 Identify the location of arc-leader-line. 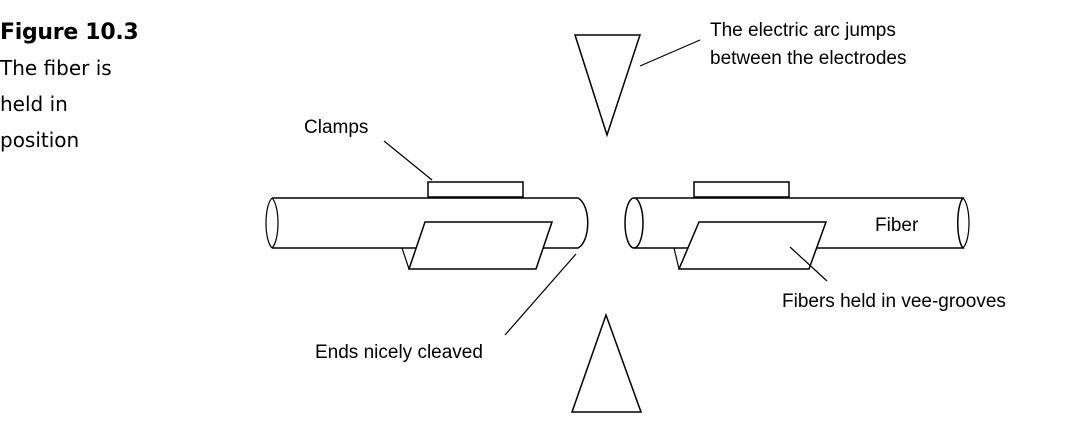
(670, 53).